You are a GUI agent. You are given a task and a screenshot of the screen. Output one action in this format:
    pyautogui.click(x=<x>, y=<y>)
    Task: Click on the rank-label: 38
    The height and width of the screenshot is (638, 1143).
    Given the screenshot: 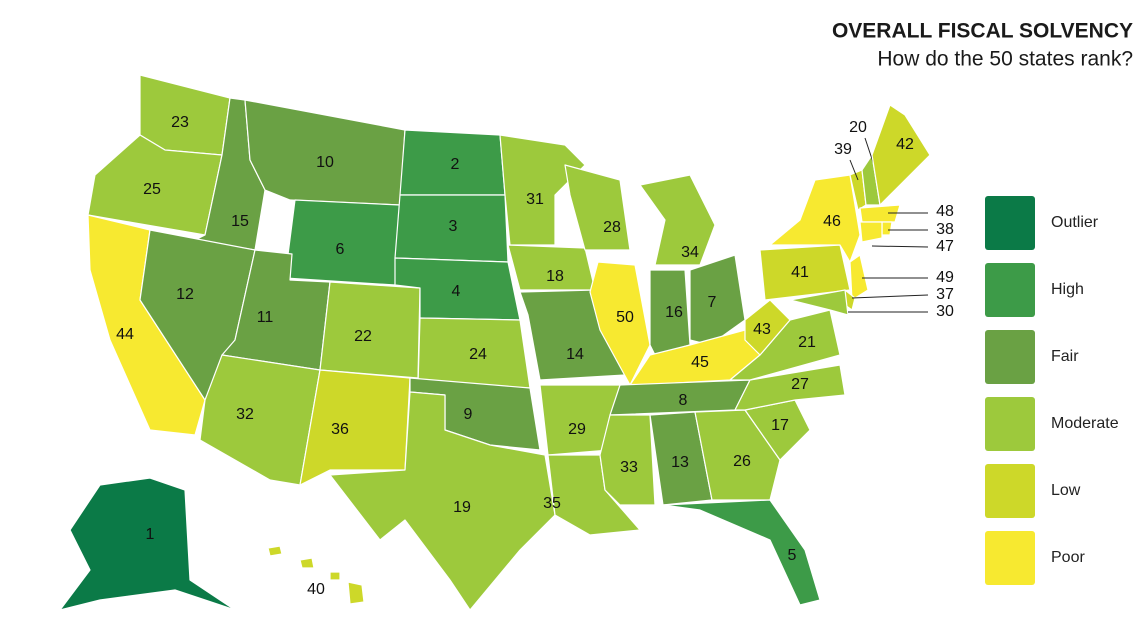 What is the action you would take?
    pyautogui.click(x=945, y=229)
    